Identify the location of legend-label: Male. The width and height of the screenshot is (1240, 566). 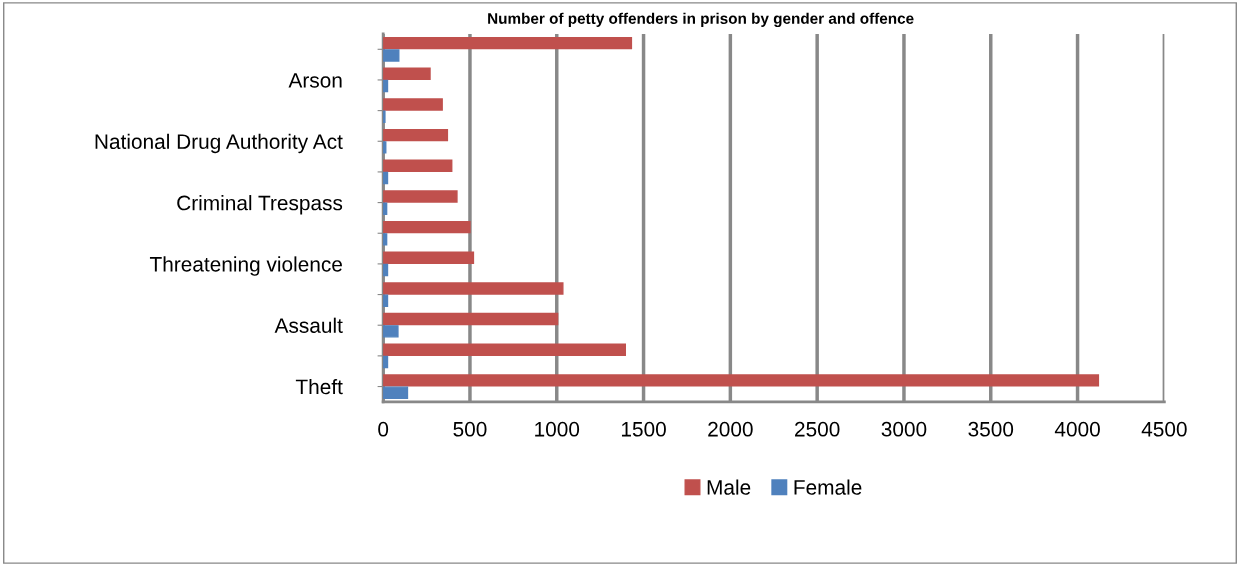
(729, 487).